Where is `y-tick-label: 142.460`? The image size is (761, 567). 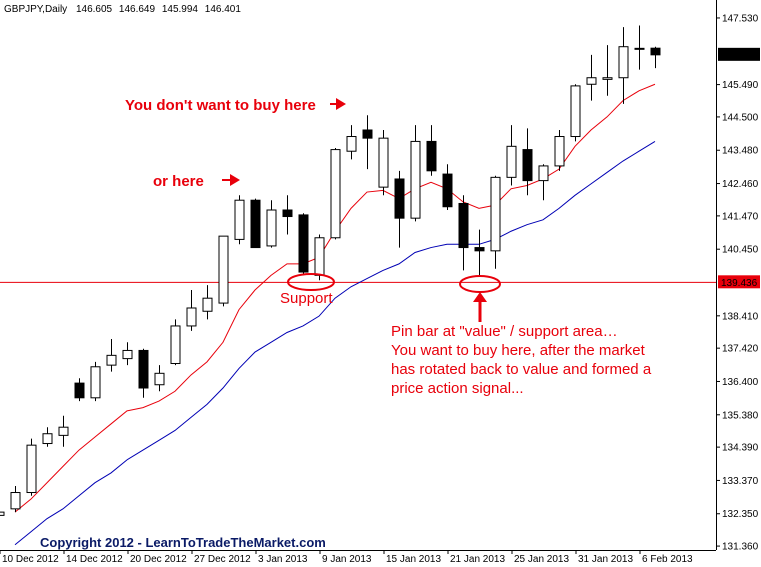 y-tick-label: 142.460 is located at coordinates (740, 184).